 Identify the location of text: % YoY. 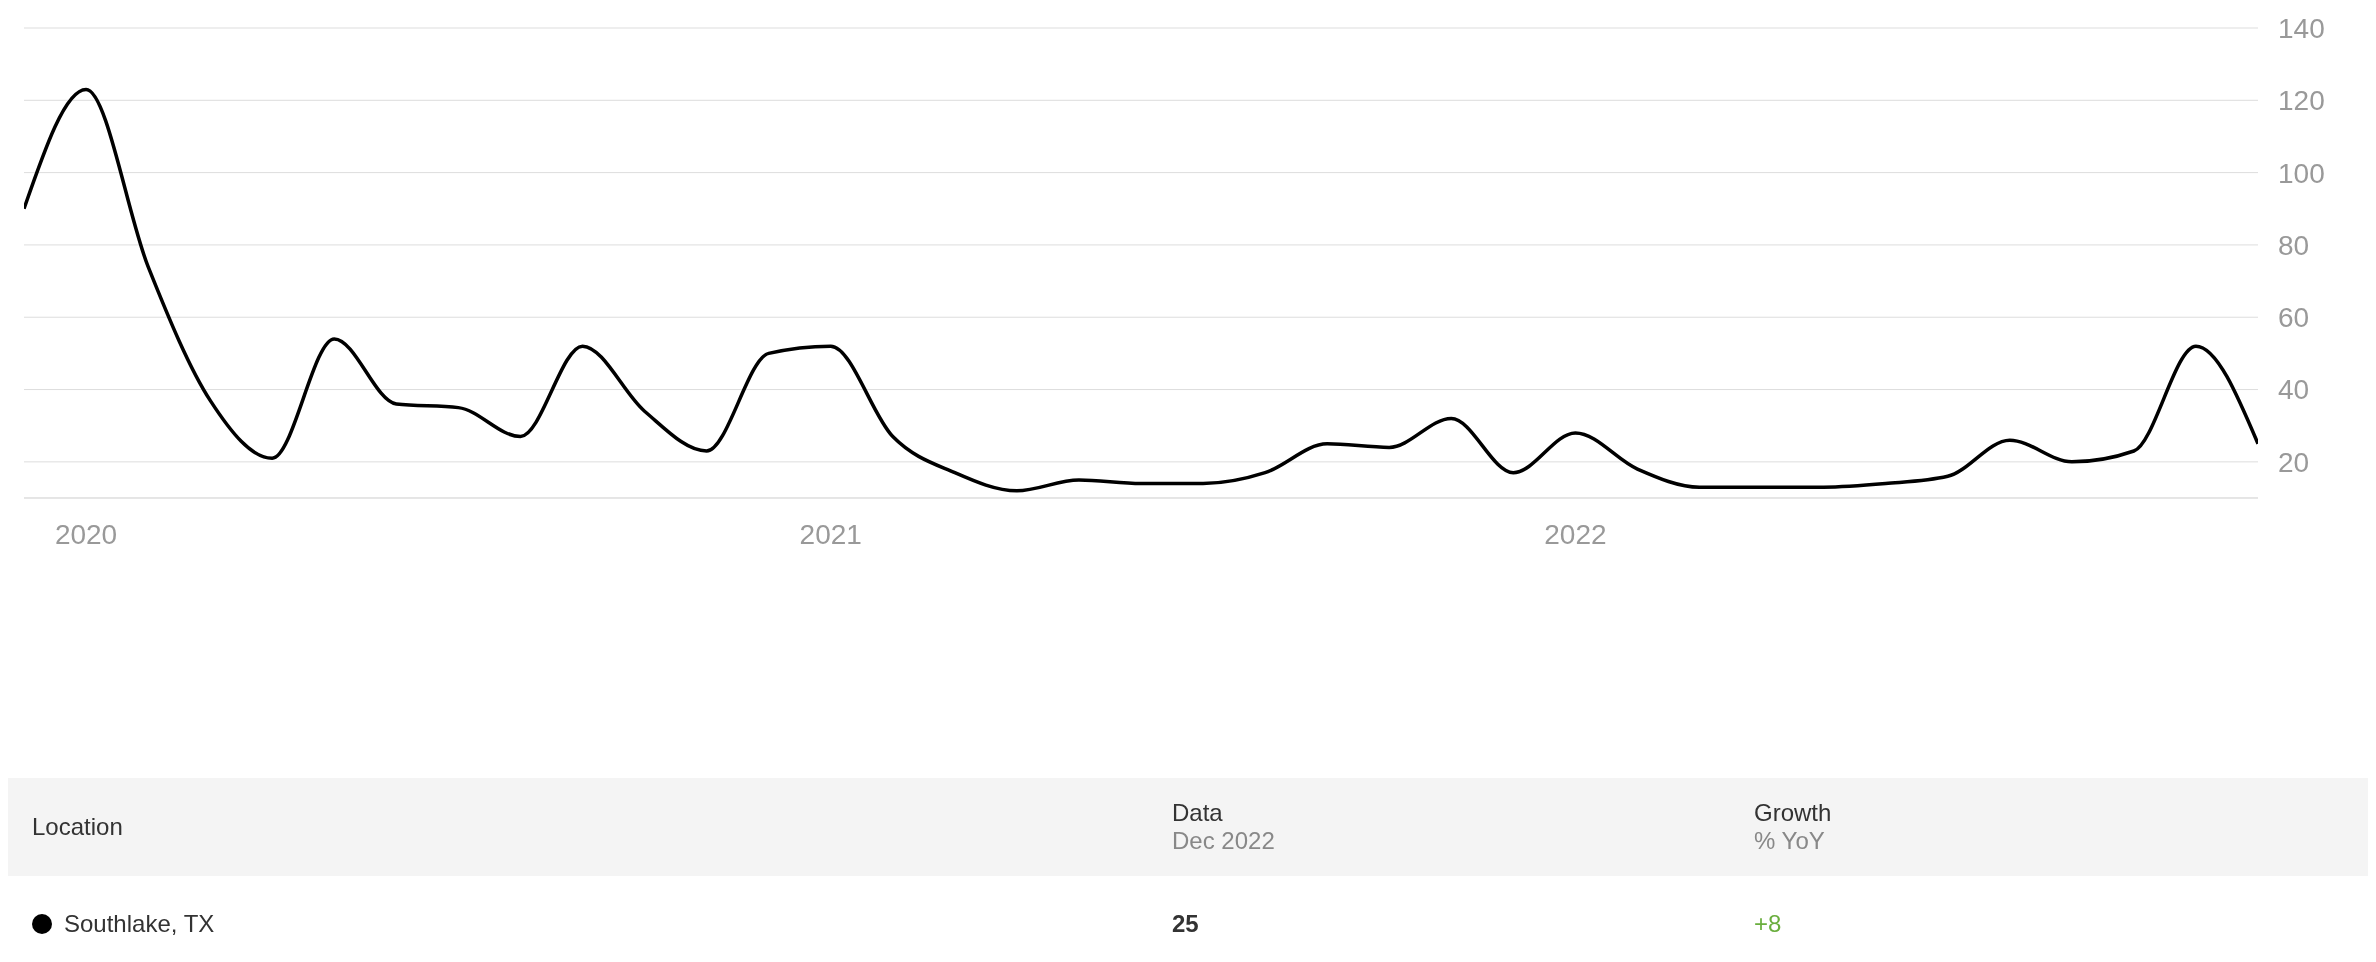
(1790, 841).